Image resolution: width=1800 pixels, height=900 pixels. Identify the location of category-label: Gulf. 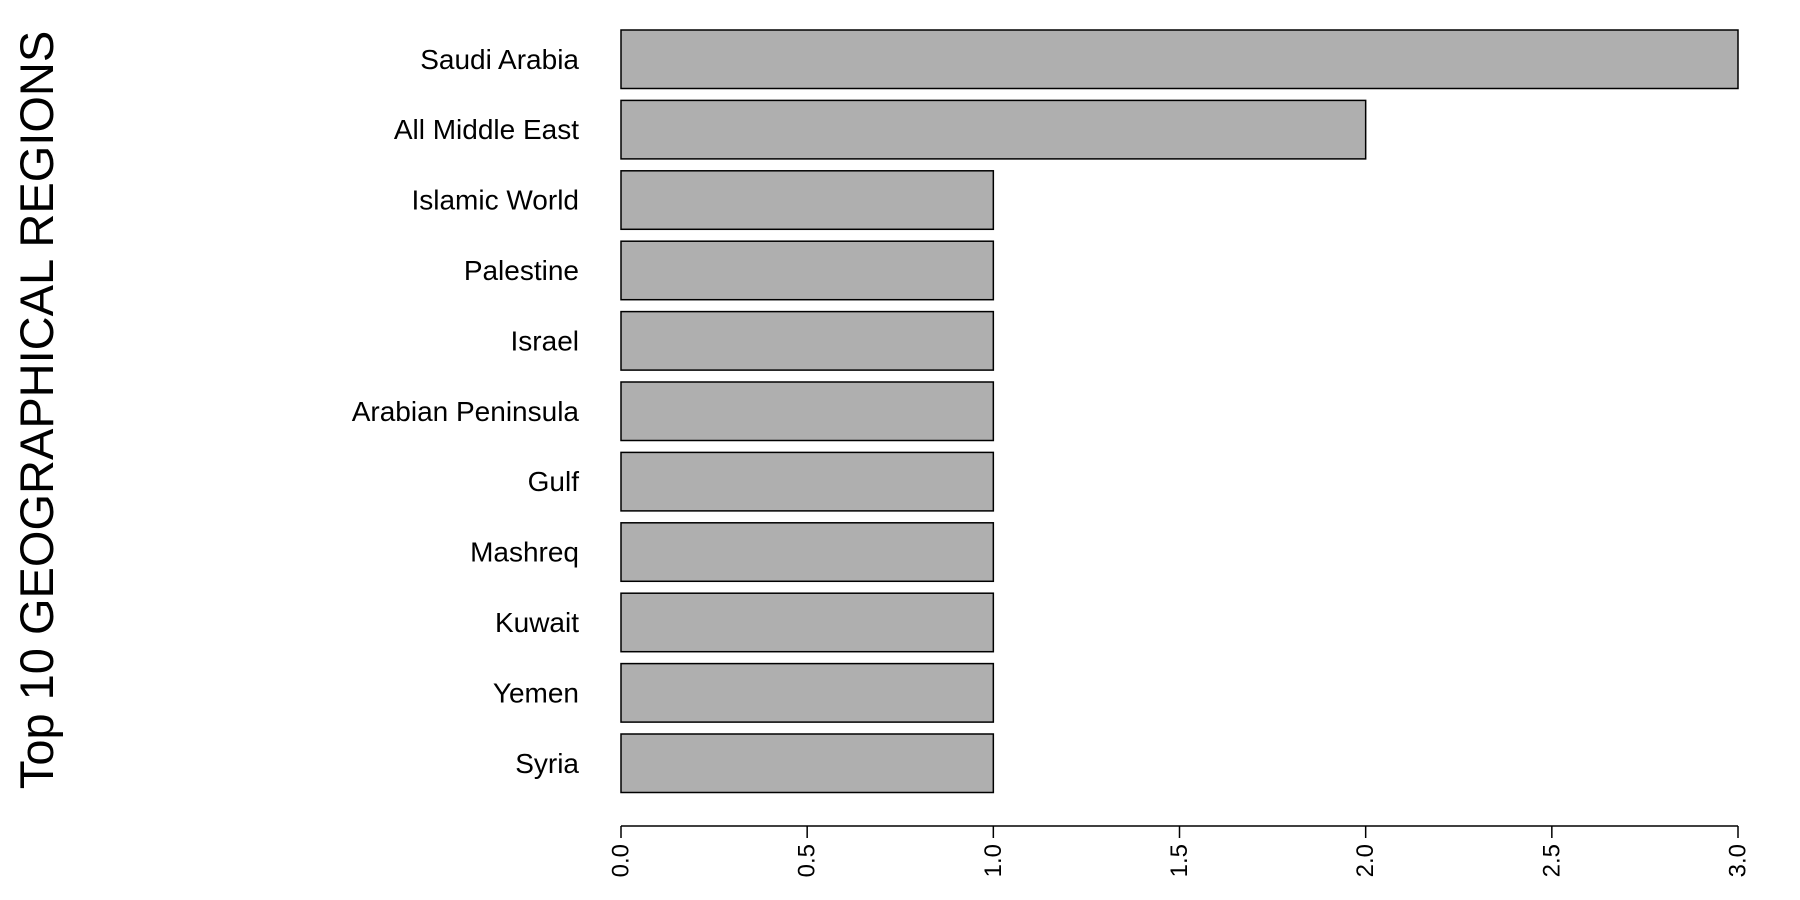
(554, 481).